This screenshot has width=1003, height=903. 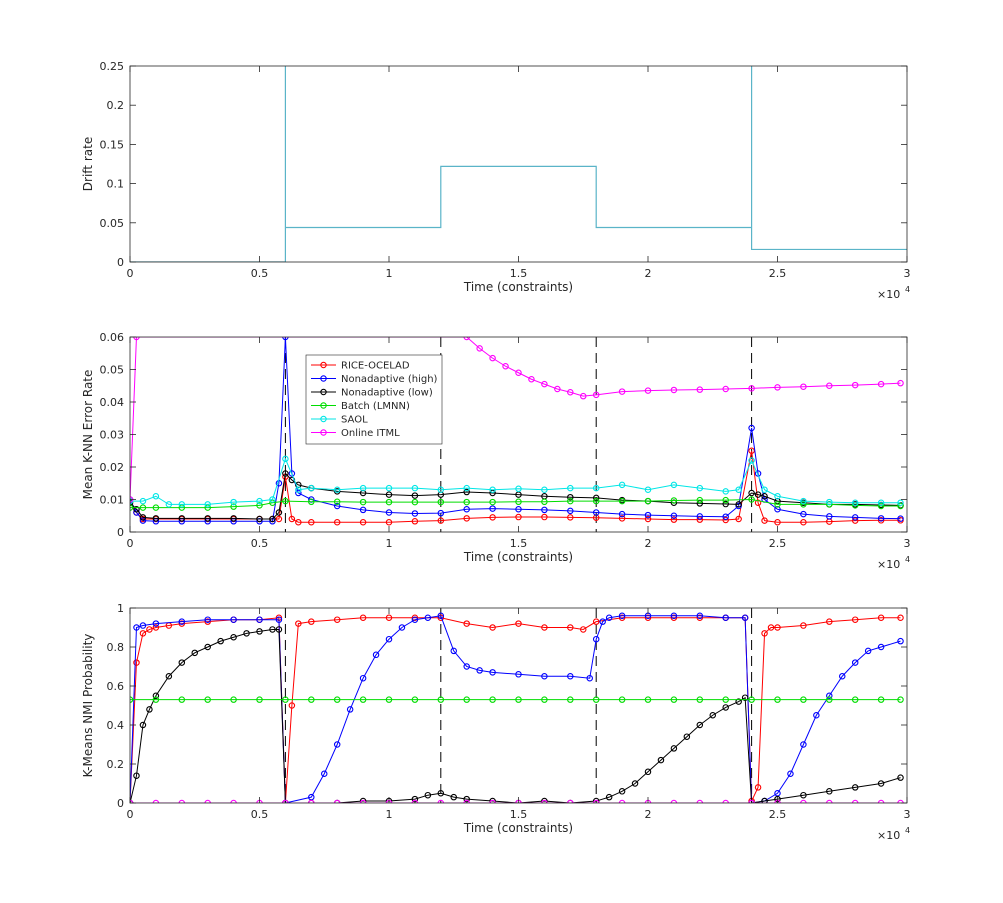 What do you see at coordinates (778, 273) in the screenshot?
I see `x-tick-label: 2.5` at bounding box center [778, 273].